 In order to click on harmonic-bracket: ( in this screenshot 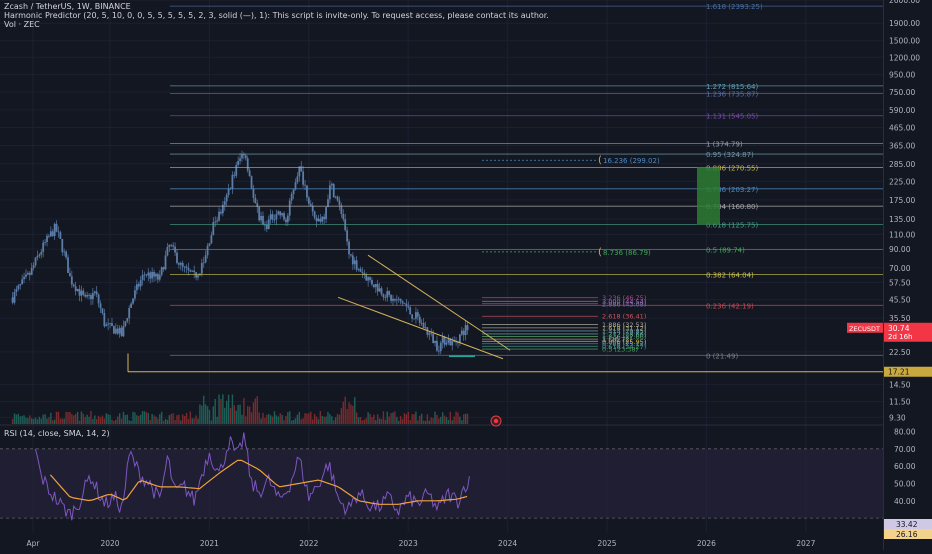, I will do `click(600, 160)`.